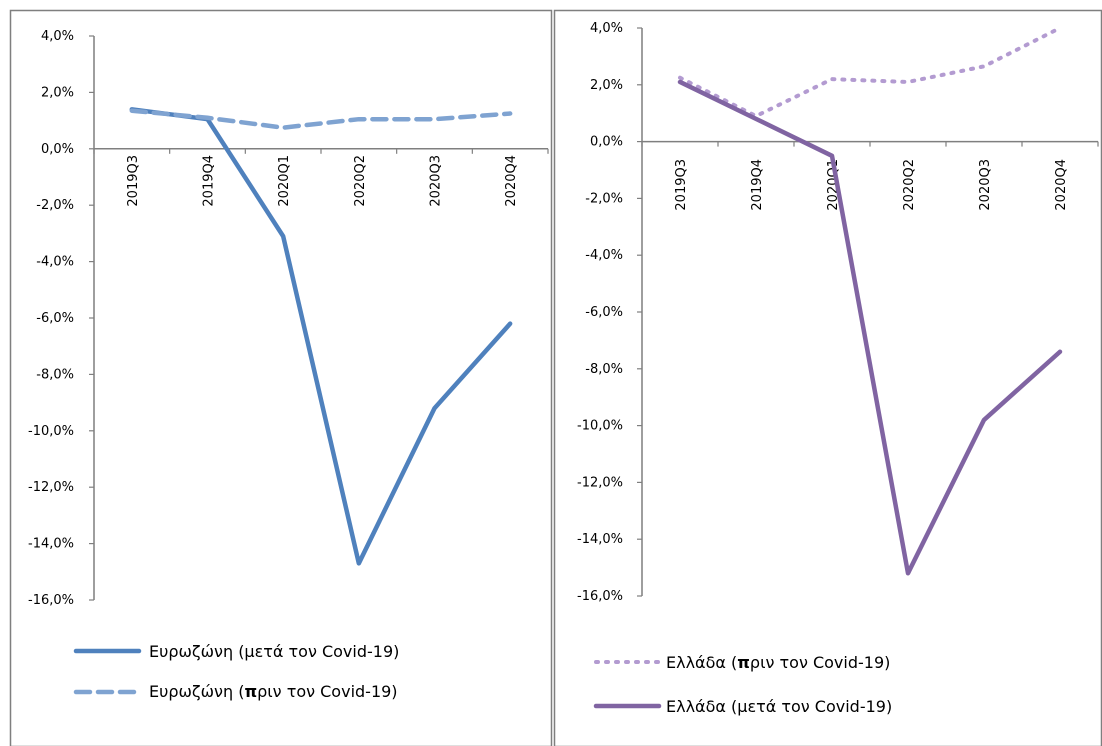 The height and width of the screenshot is (746, 1102). What do you see at coordinates (600, 539) in the screenshot?
I see `right-chart-y-tick-label: -14,0%` at bounding box center [600, 539].